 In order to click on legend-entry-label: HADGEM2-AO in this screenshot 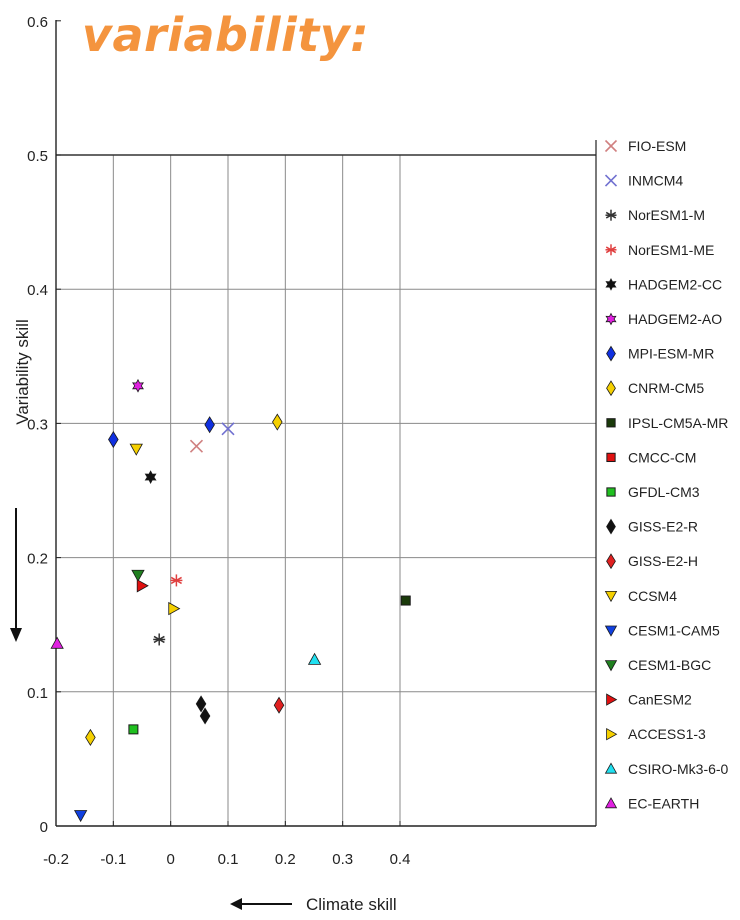, I will do `click(675, 319)`.